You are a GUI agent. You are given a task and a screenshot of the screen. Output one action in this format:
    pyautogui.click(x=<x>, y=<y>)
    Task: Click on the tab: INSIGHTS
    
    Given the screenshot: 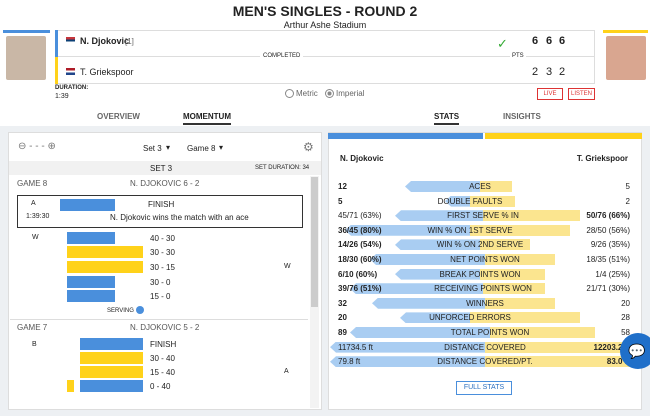 What is the action you would take?
    pyautogui.click(x=522, y=116)
    